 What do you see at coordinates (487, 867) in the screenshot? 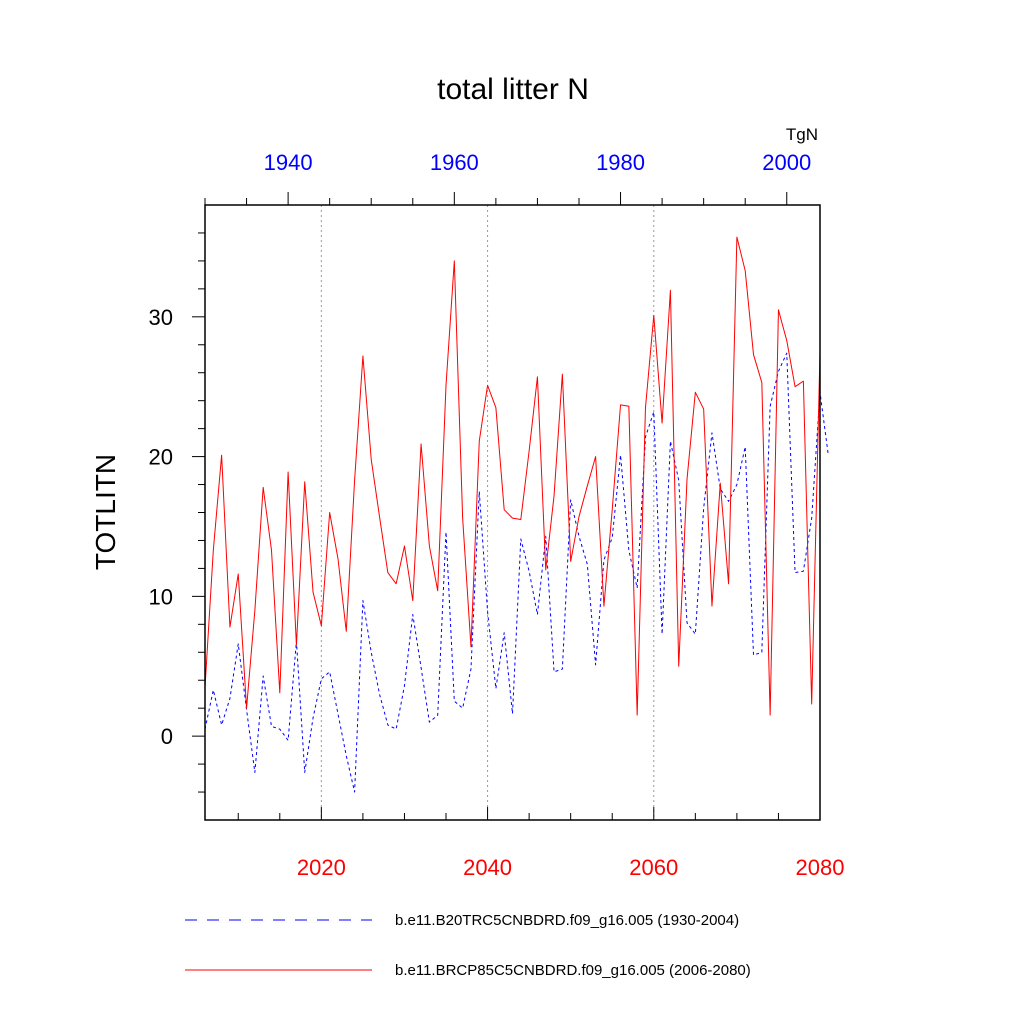
I see `x-bottom-tick-label: 2040` at bounding box center [487, 867].